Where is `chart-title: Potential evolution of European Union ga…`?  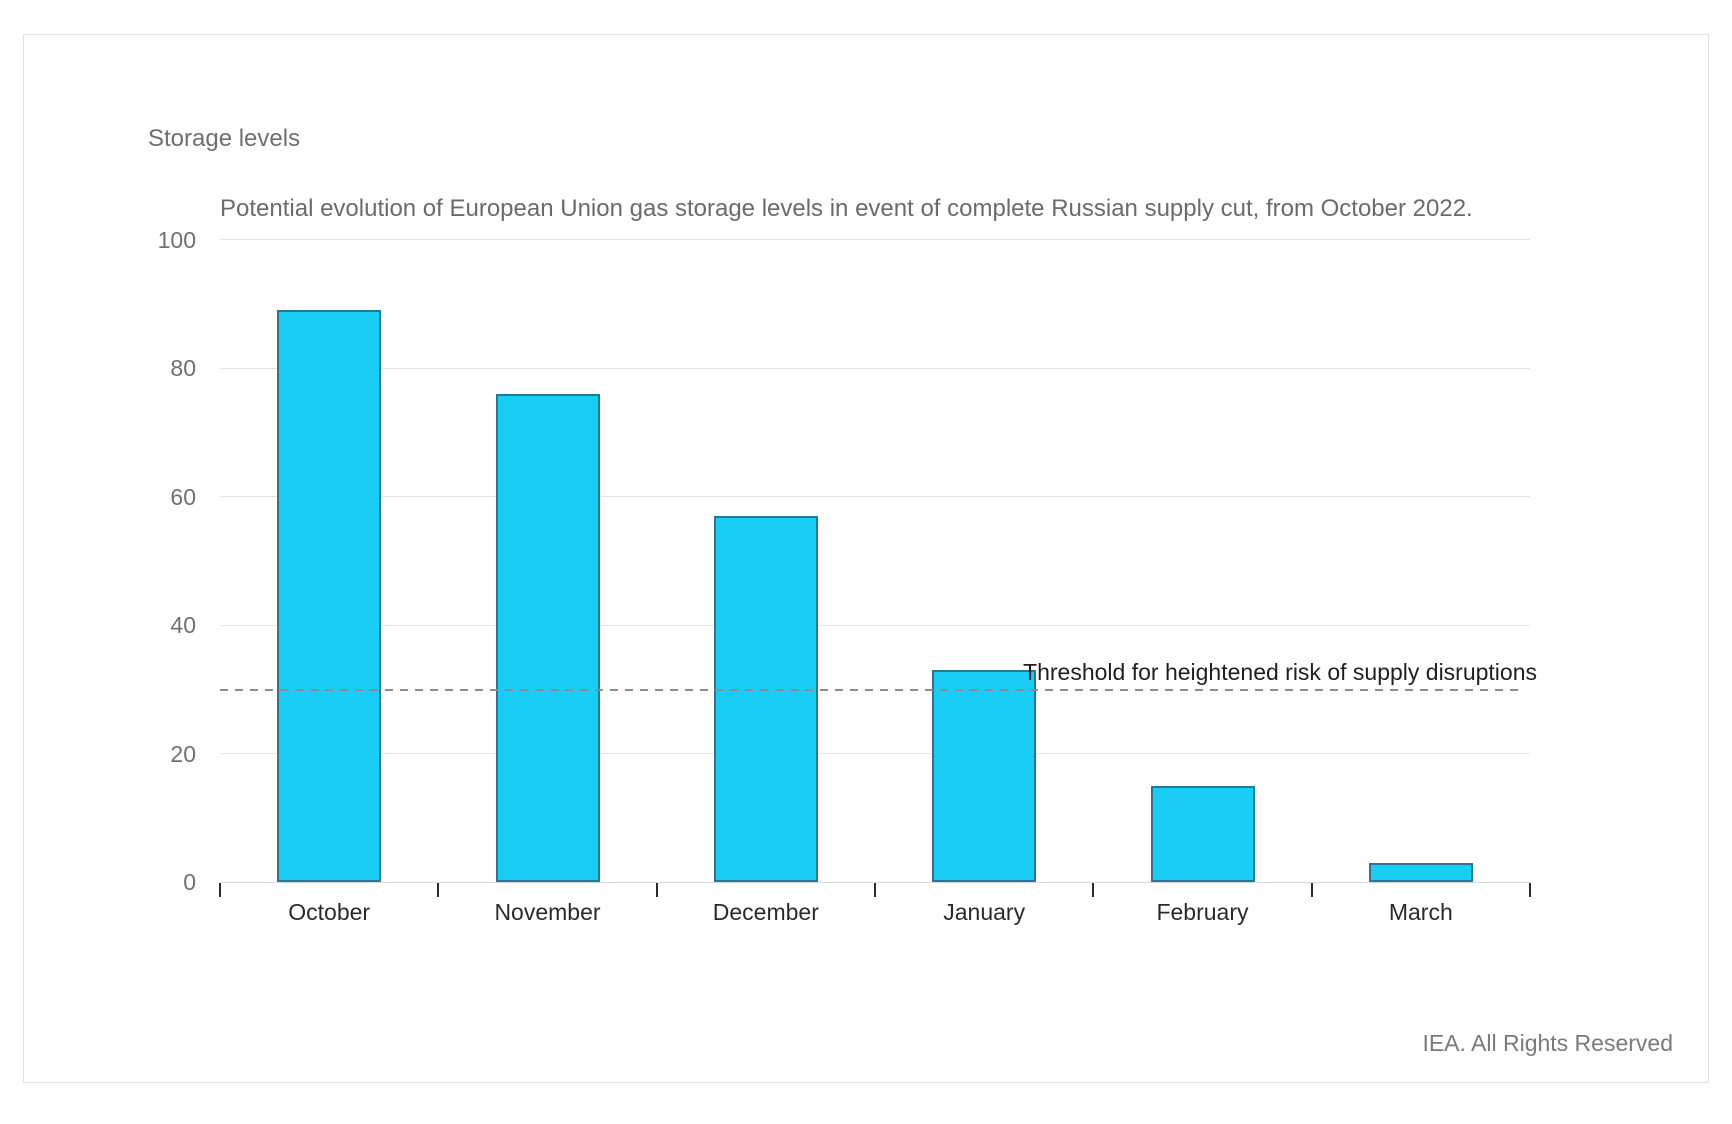
chart-title: Potential evolution of European Union ga… is located at coordinates (846, 208).